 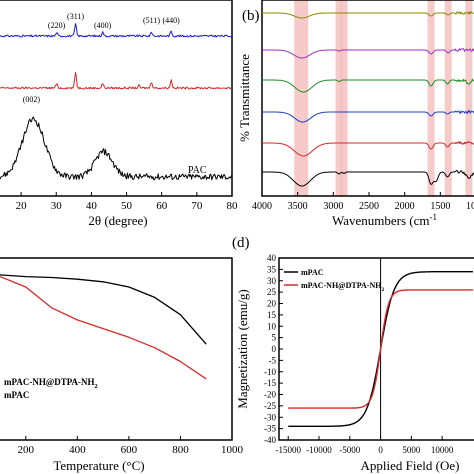 What do you see at coordinates (270, 440) in the screenshot?
I see `y-tick-label-d: -40` at bounding box center [270, 440].